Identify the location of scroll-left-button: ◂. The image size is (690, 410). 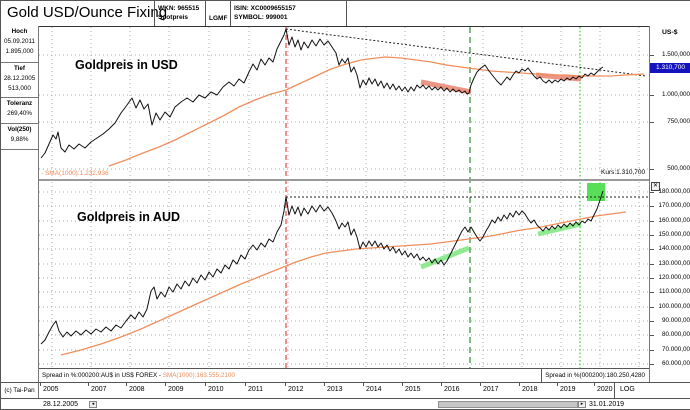
(93, 404).